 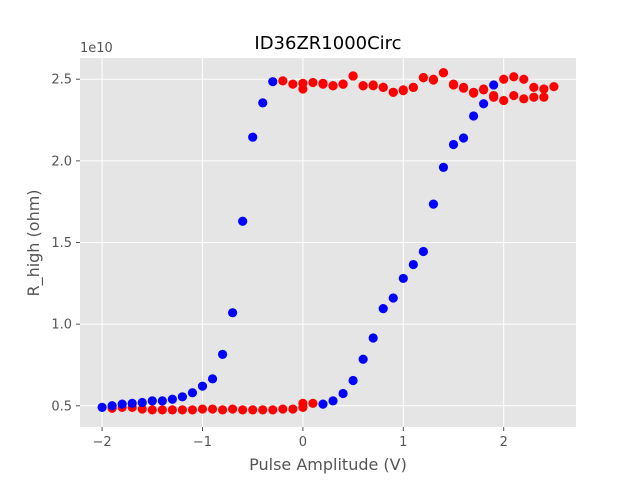 What do you see at coordinates (328, 464) in the screenshot?
I see `x-axis-label: Pulse Amplitude (V)` at bounding box center [328, 464].